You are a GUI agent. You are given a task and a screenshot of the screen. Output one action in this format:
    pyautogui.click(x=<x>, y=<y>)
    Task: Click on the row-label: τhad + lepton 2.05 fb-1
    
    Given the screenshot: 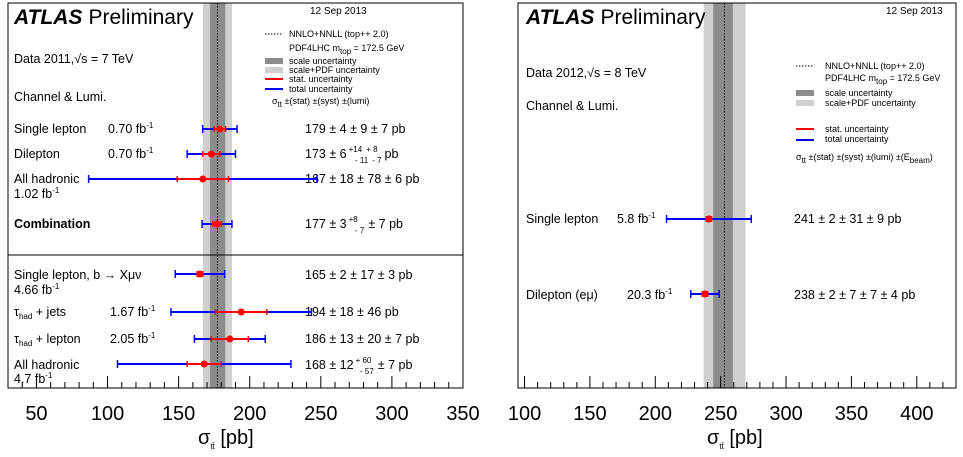 What is the action you would take?
    pyautogui.click(x=85, y=339)
    